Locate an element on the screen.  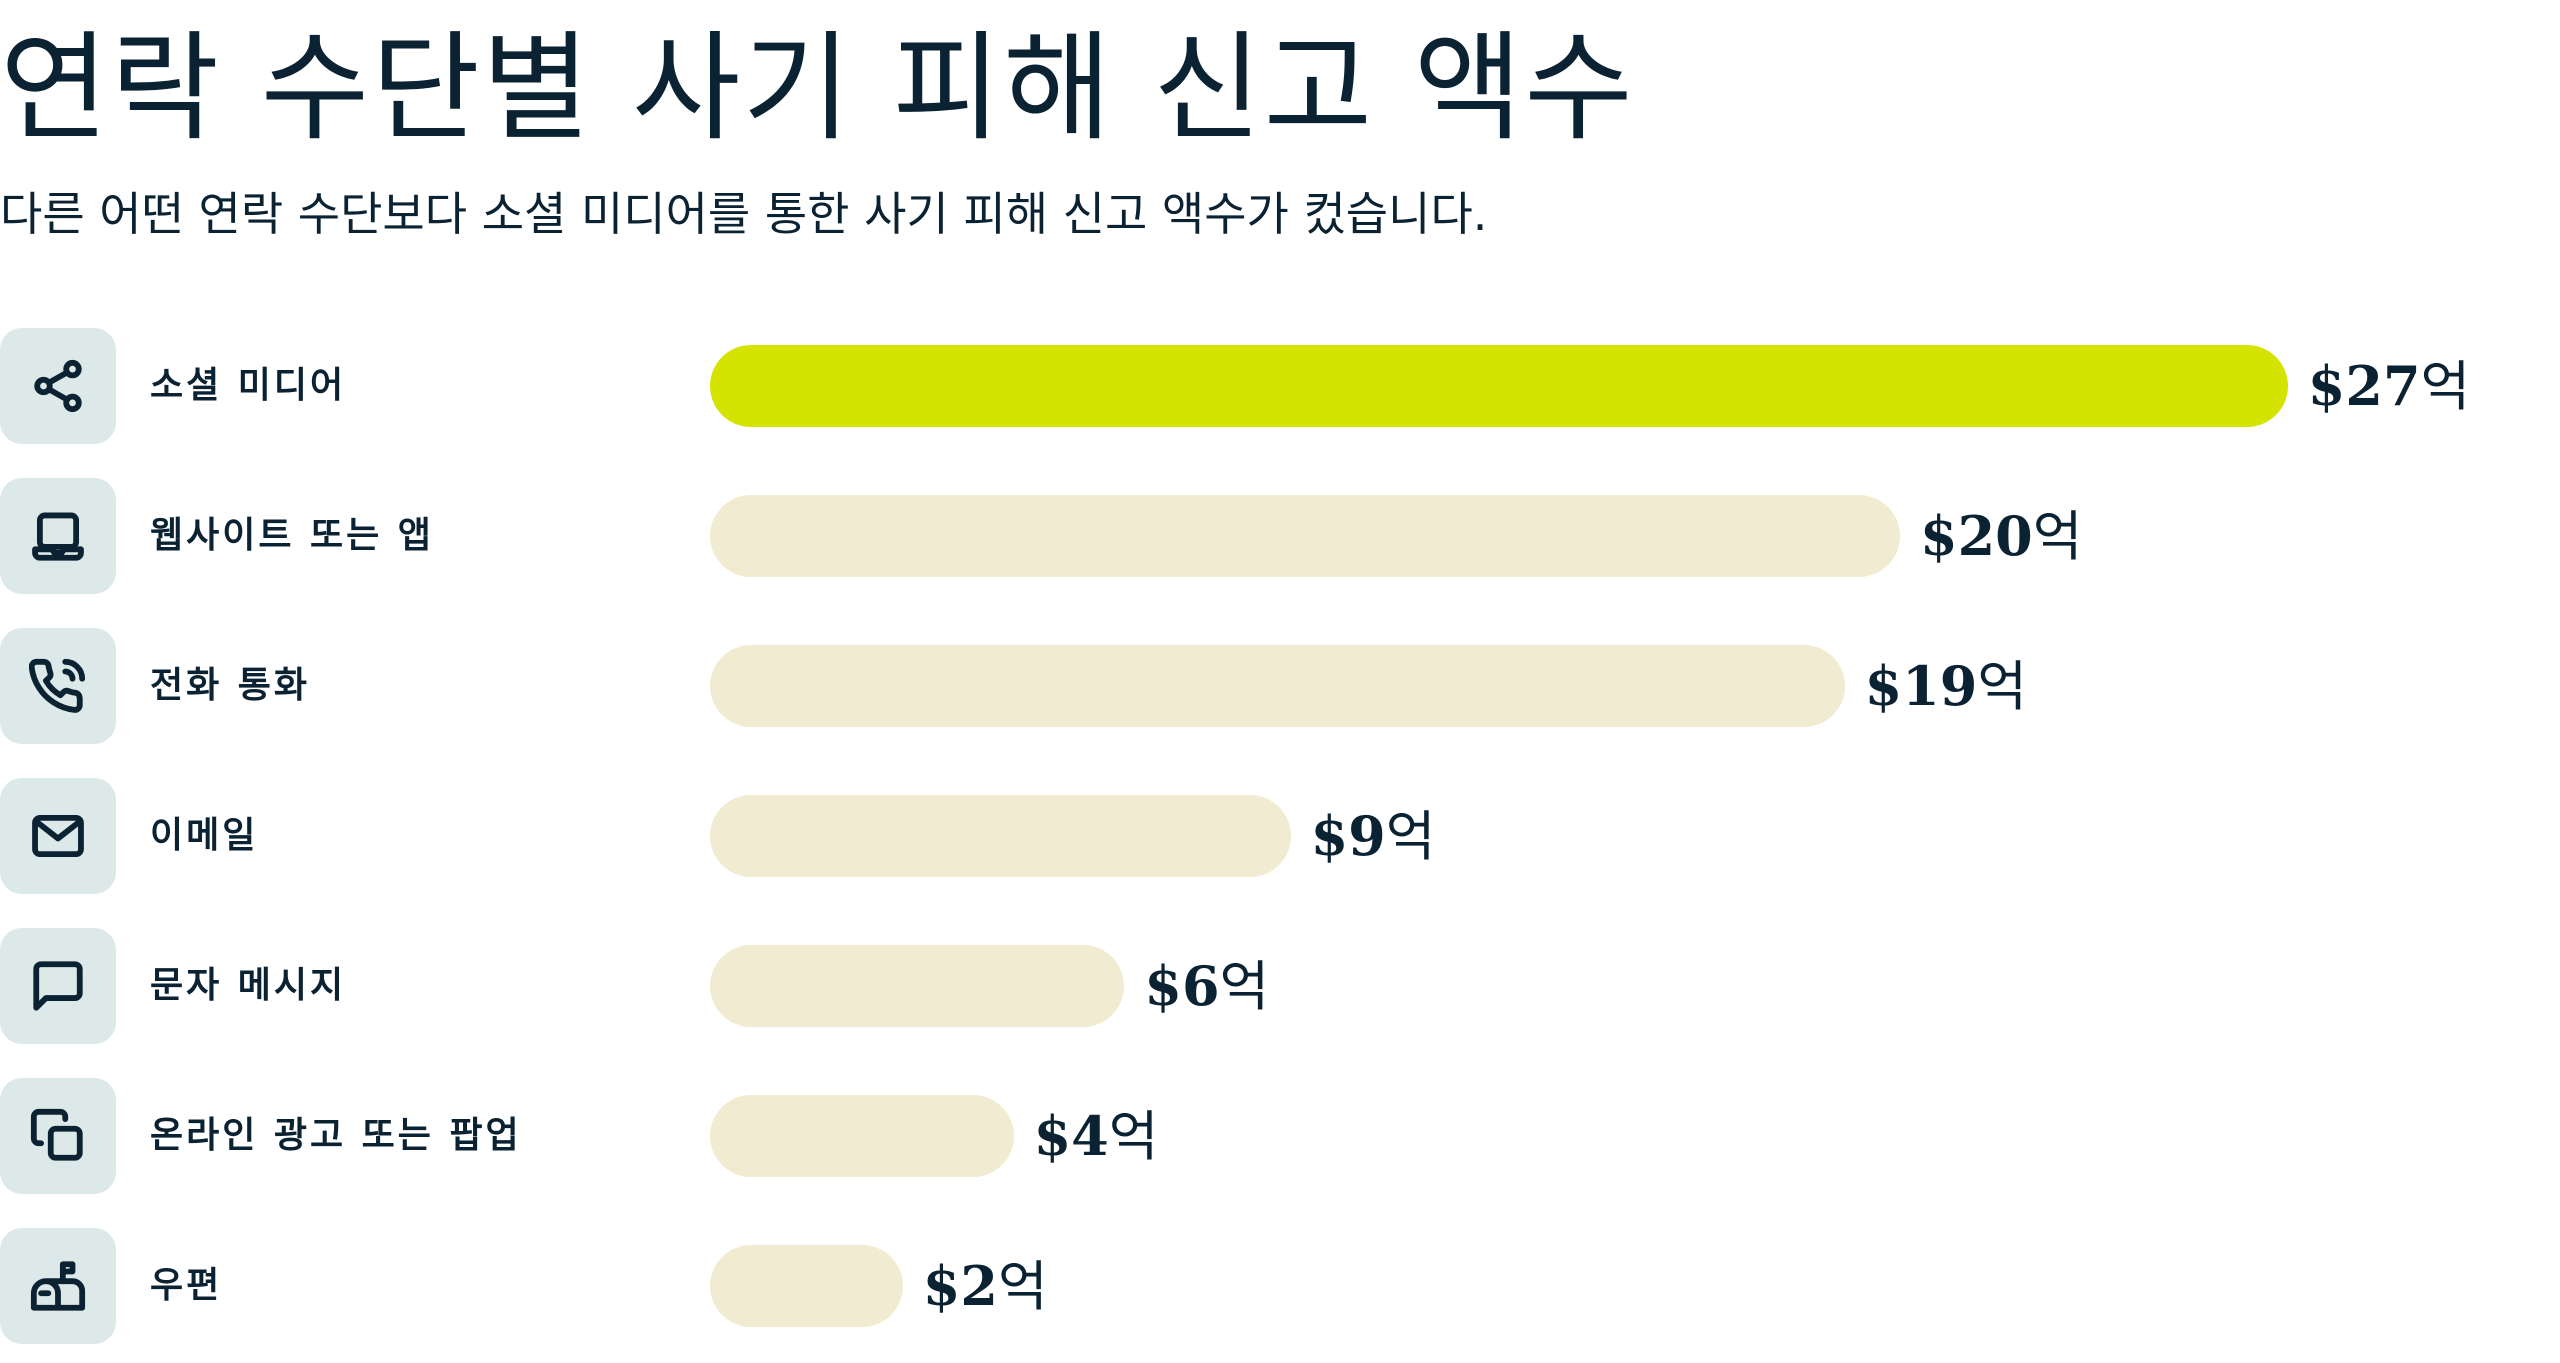
value-label: $6억 is located at coordinates (1206, 986).